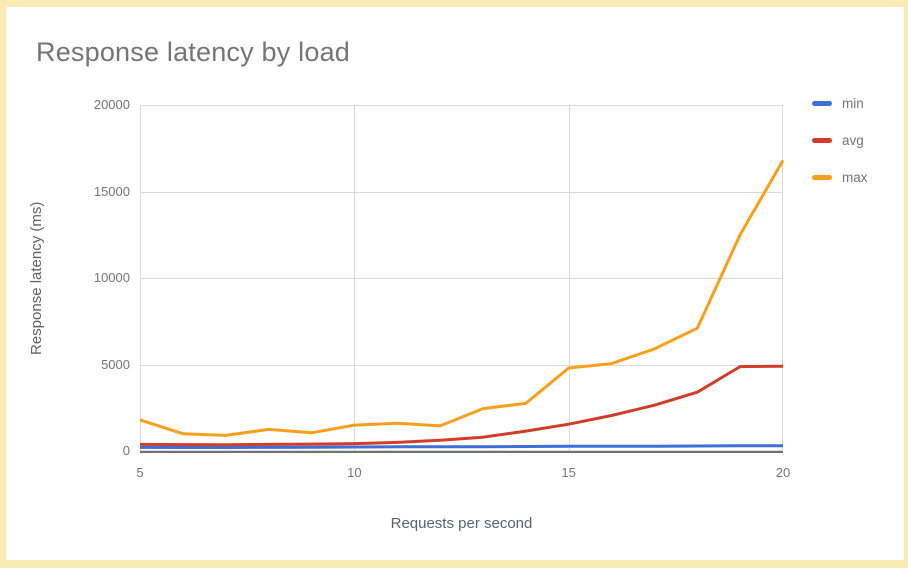  What do you see at coordinates (853, 103) in the screenshot?
I see `legend-label: min` at bounding box center [853, 103].